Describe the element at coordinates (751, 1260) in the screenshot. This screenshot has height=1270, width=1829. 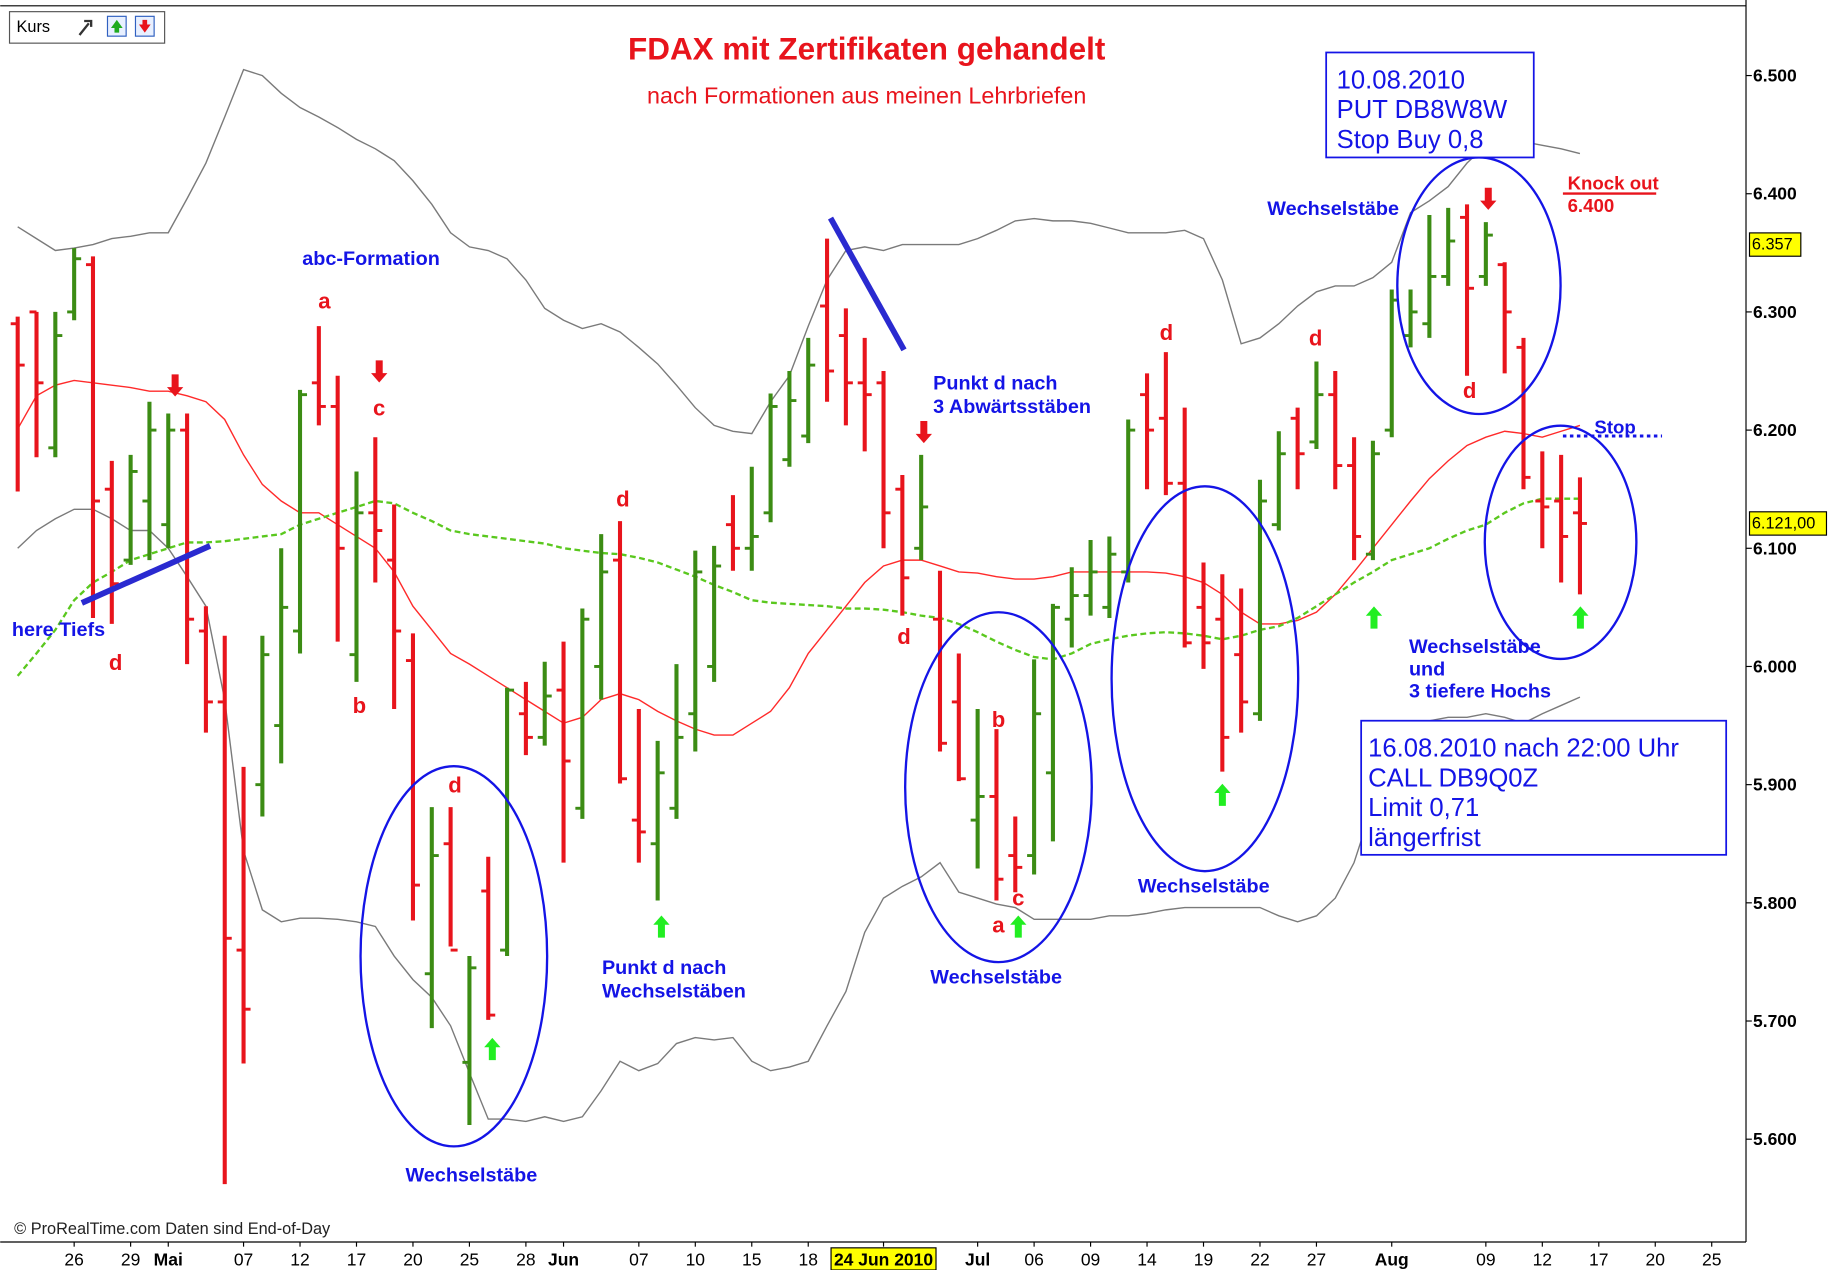
I see `x-tick-label: 15` at that location.